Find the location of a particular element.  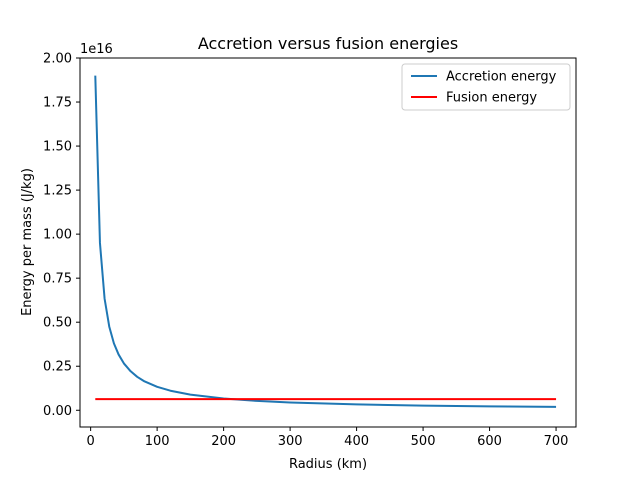

x-tick-label: 100 is located at coordinates (157, 441).